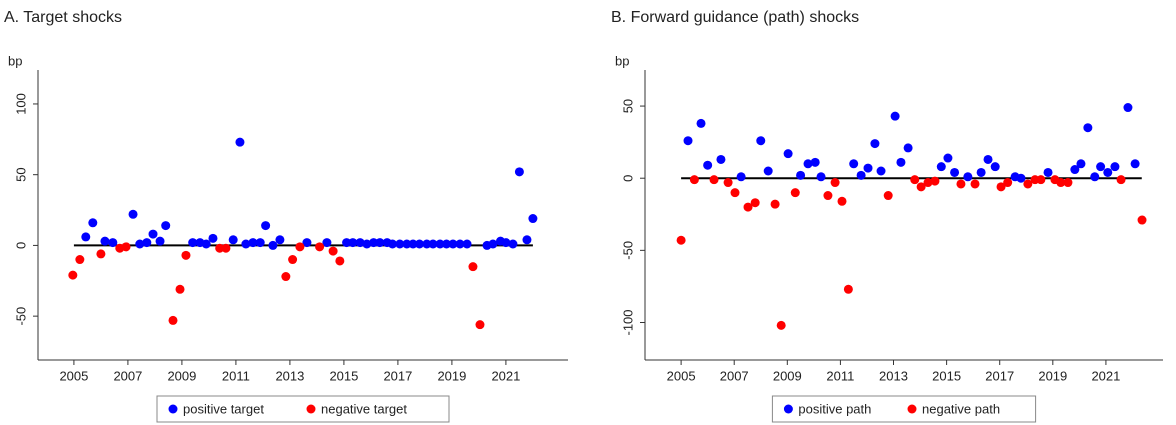 The width and height of the screenshot is (1176, 425). Describe the element at coordinates (999, 375) in the screenshot. I see `x-tick-label: 2017` at that location.